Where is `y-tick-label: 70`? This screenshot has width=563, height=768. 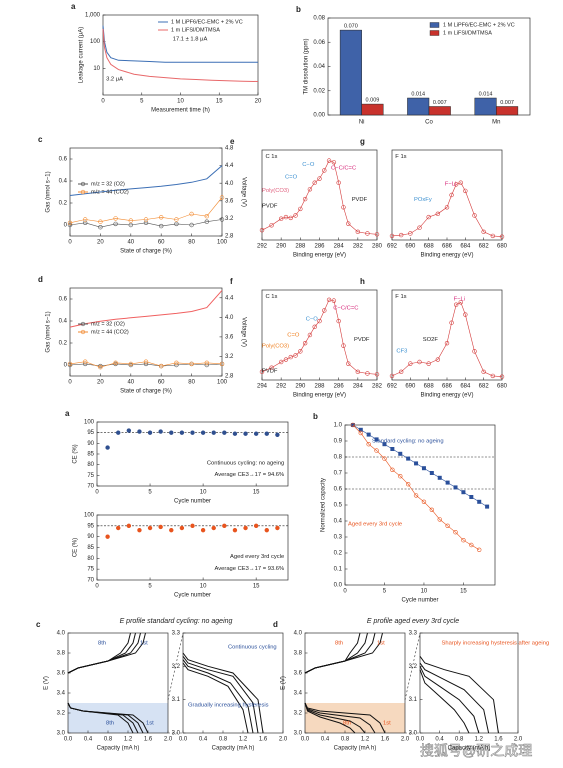
y-tick-label: 70 is located at coordinates (90, 487).